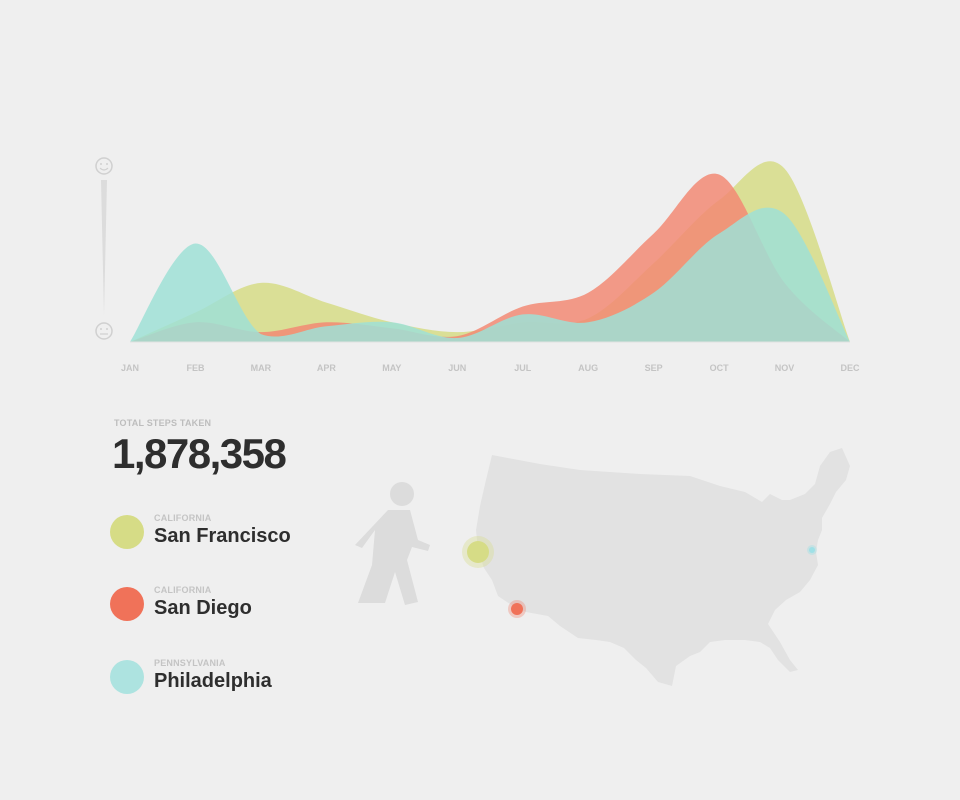  Describe the element at coordinates (812, 550) in the screenshot. I see `map-marker-philadelphia` at that location.